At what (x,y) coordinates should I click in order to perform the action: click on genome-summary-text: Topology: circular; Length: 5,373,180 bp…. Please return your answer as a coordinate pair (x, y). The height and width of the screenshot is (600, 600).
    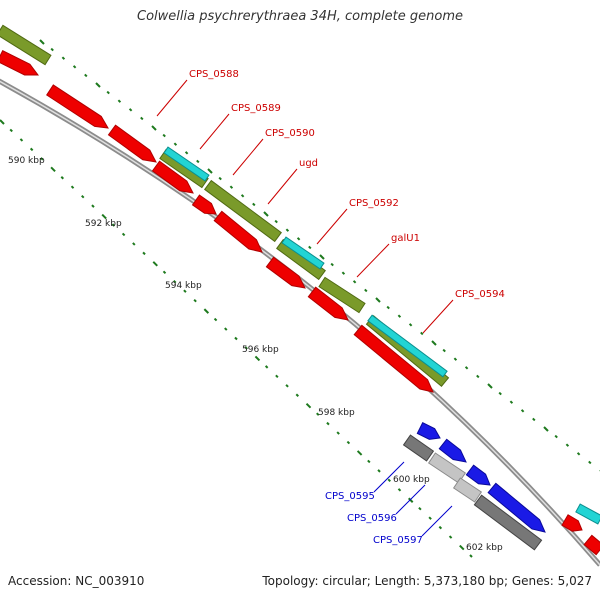
    Looking at the image, I should click on (427, 581).